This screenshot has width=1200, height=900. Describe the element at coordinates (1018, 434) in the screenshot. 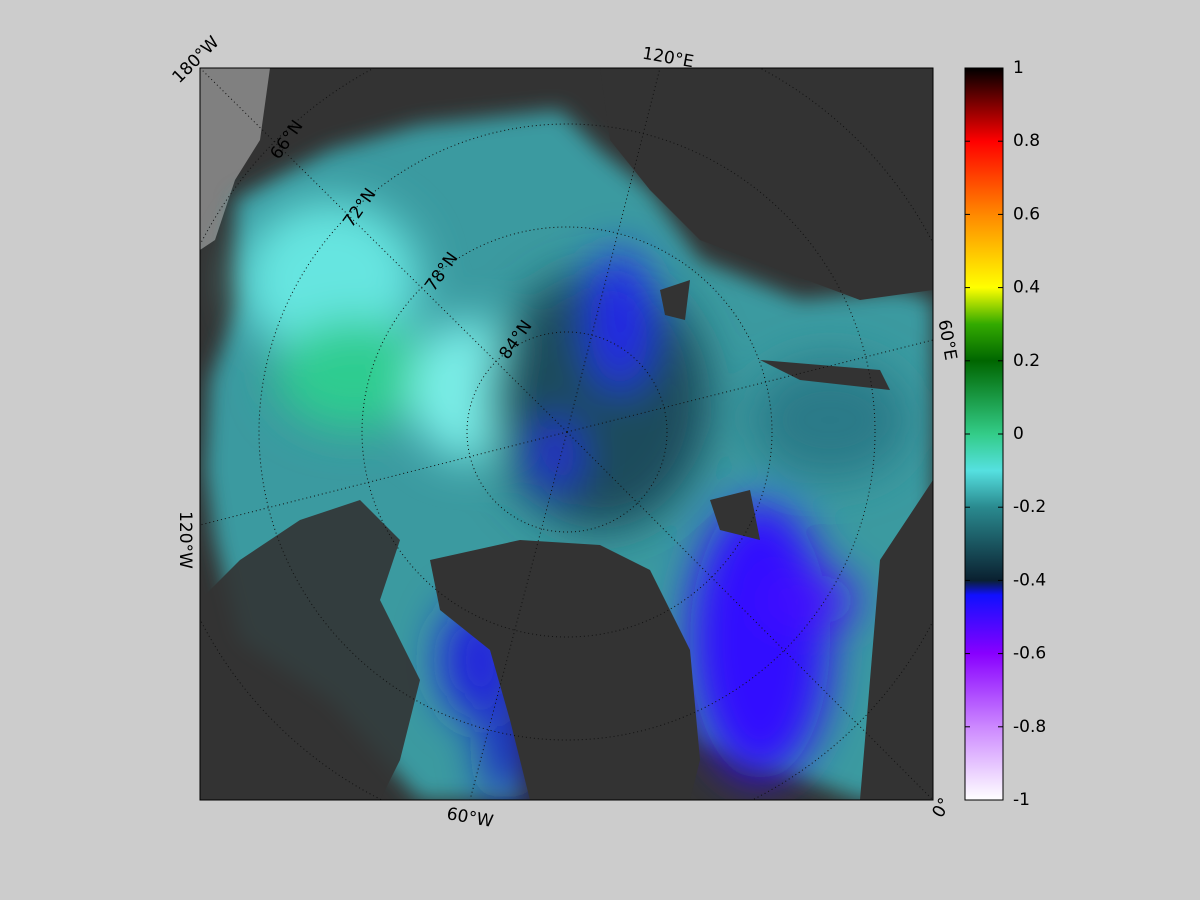

I see `colorbar-tick-label: 0` at that location.